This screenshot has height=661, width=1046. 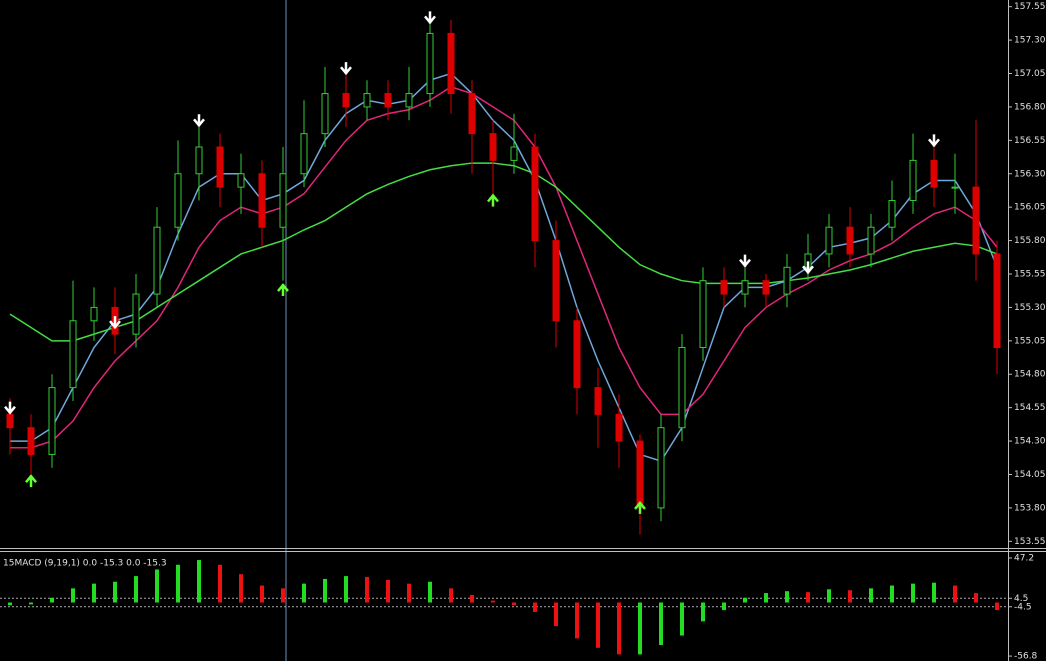 What do you see at coordinates (1030, 508) in the screenshot?
I see `y-tick-label: 153.80` at bounding box center [1030, 508].